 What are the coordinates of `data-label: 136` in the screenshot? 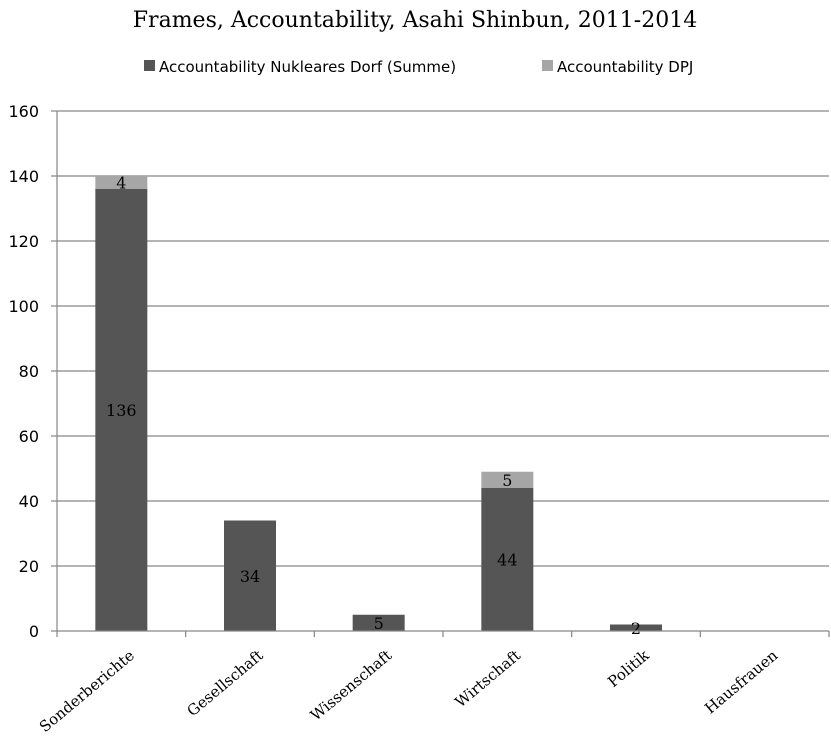 It's located at (121, 410).